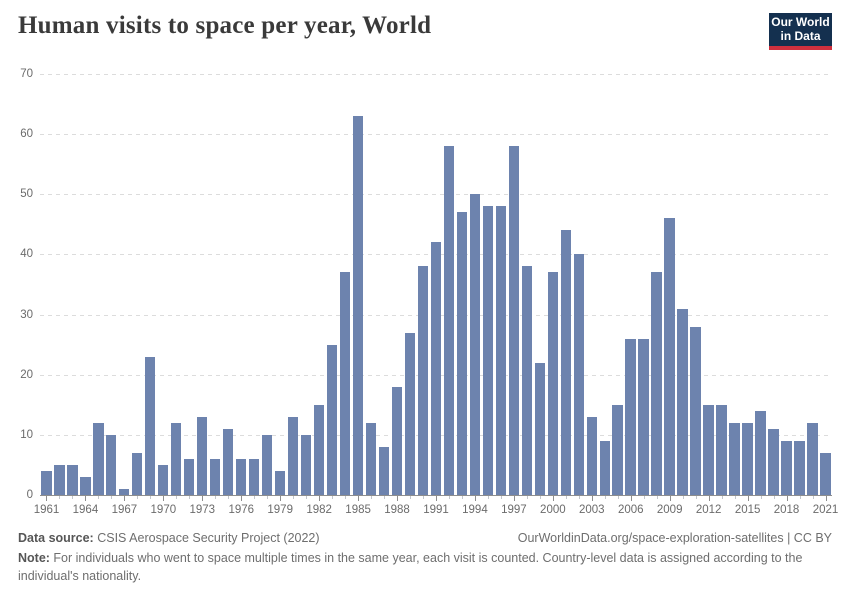 The height and width of the screenshot is (600, 850). What do you see at coordinates (475, 510) in the screenshot?
I see `x-axis-label-1994: 1994` at bounding box center [475, 510].